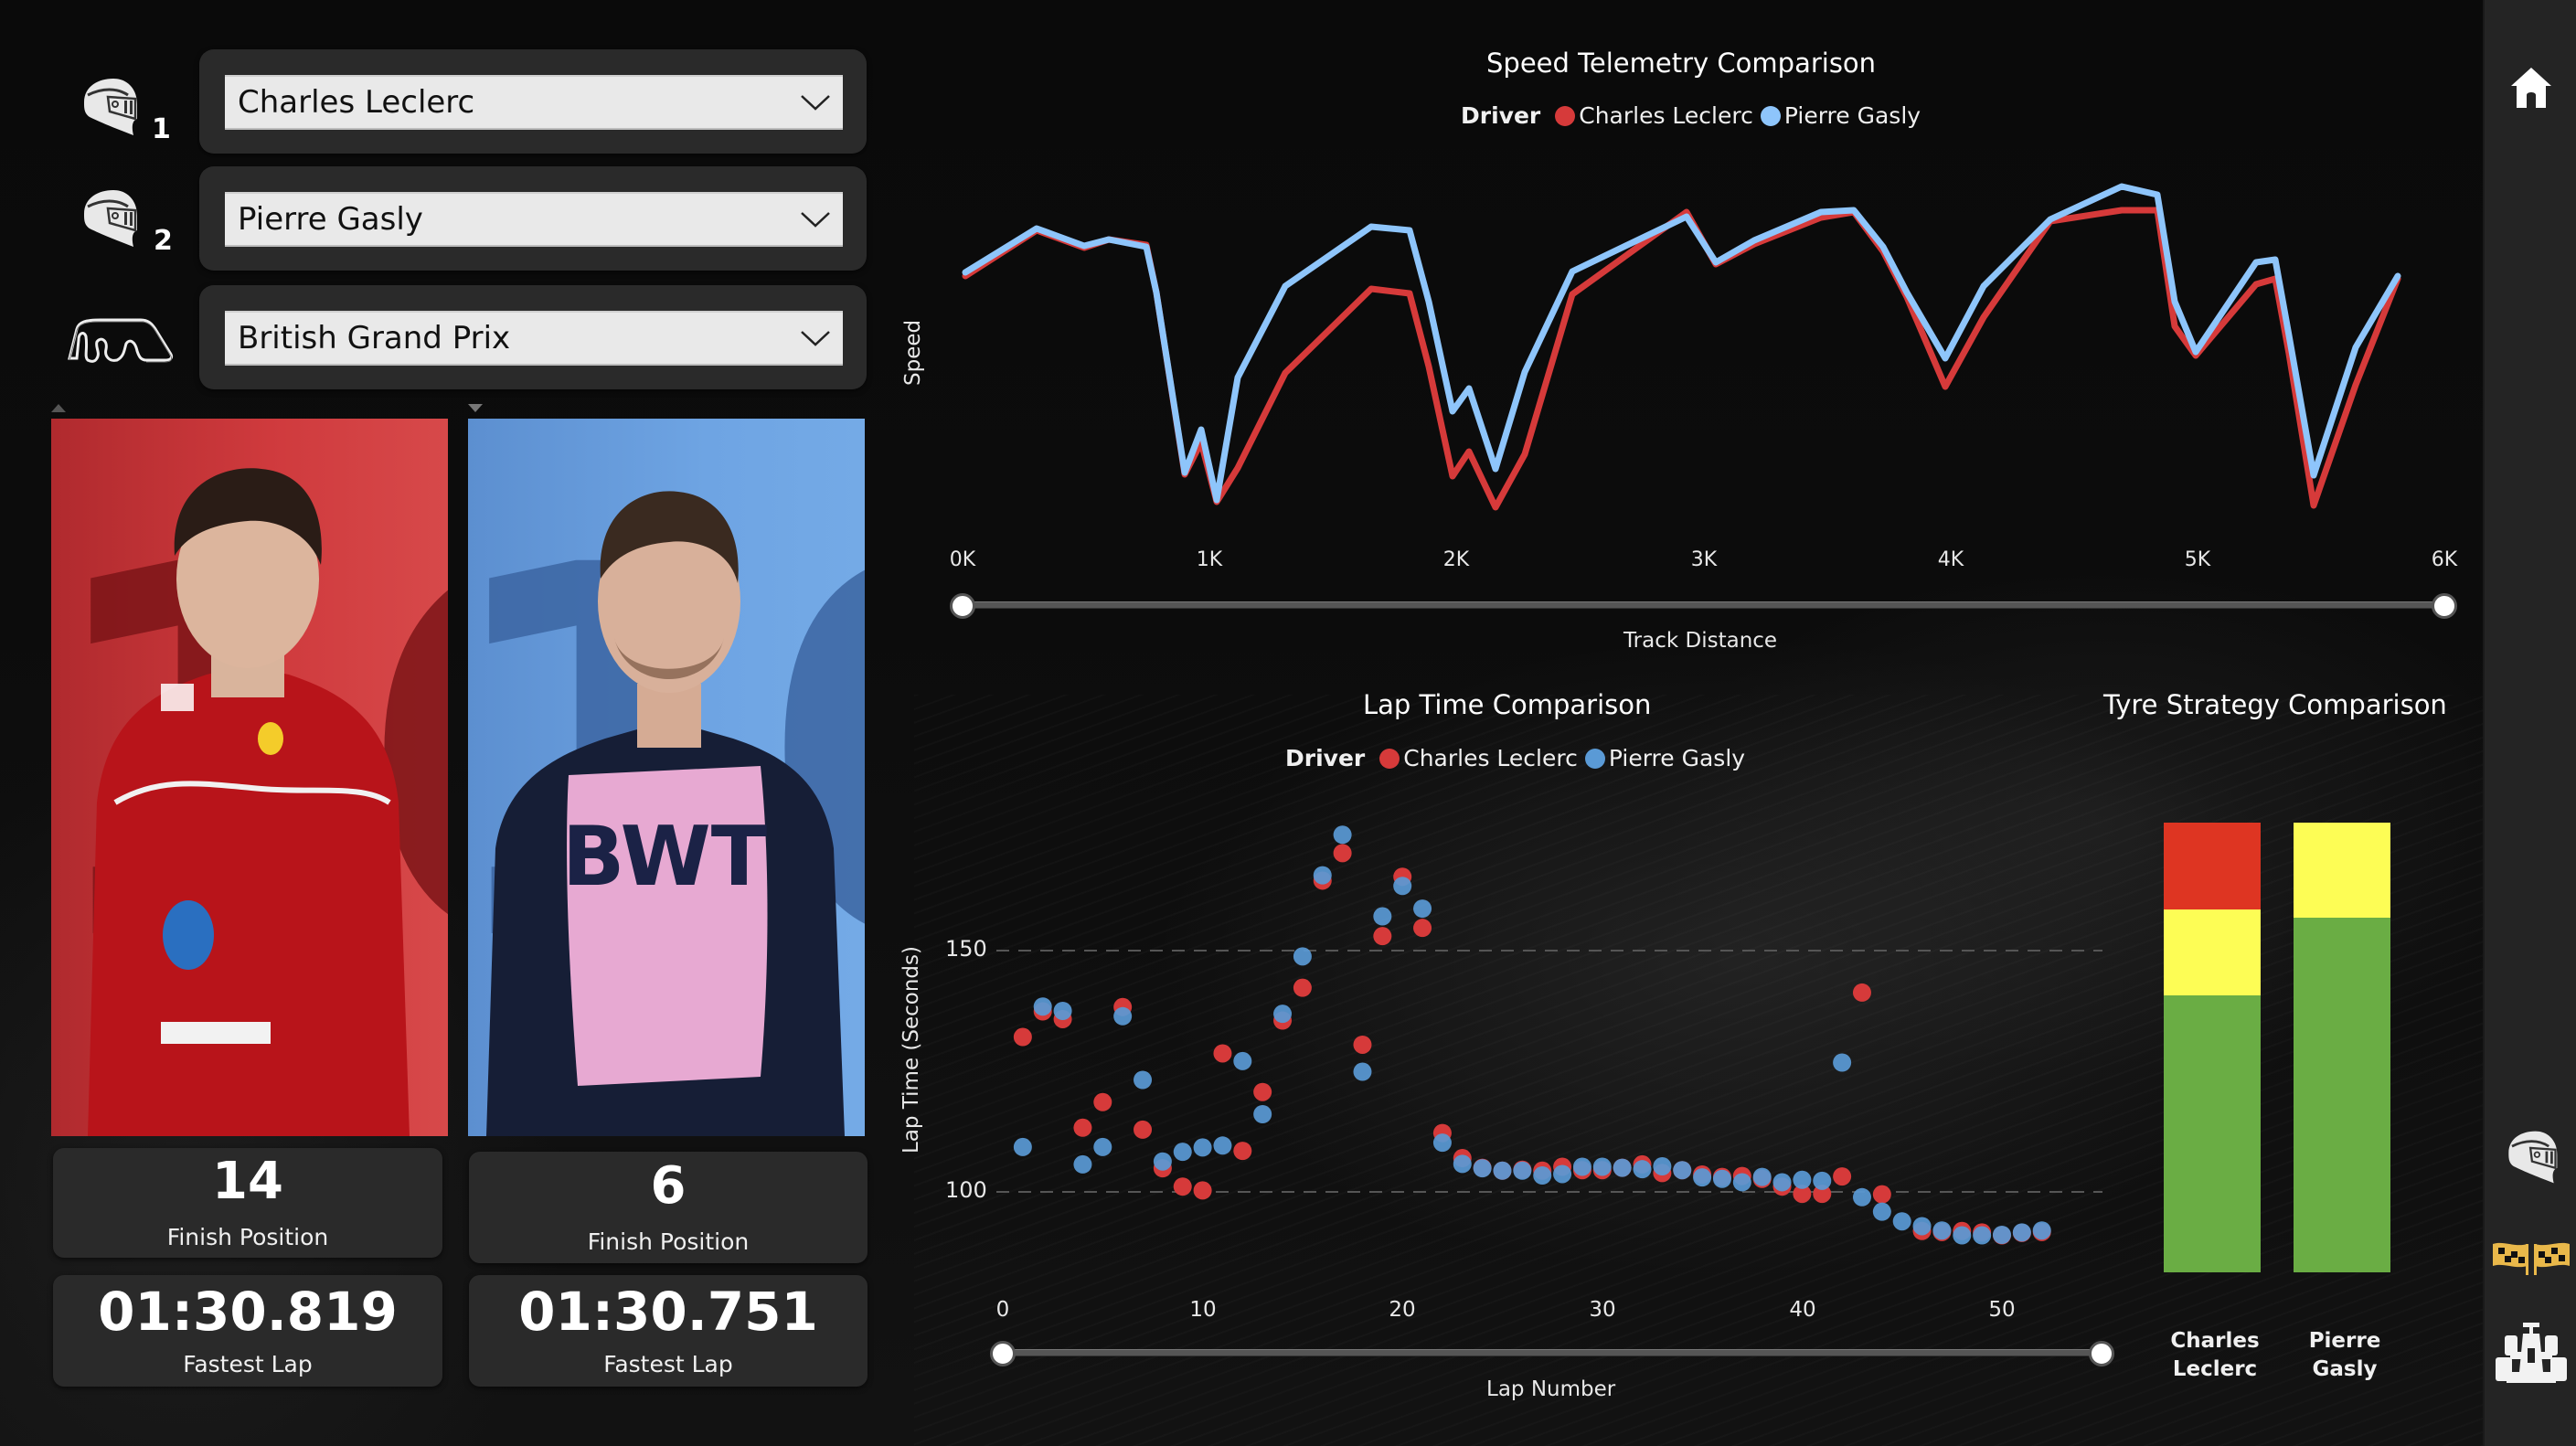 Image resolution: width=2576 pixels, height=1446 pixels. What do you see at coordinates (666, 777) in the screenshot?
I see `driver2-photo: 10 BWT` at bounding box center [666, 777].